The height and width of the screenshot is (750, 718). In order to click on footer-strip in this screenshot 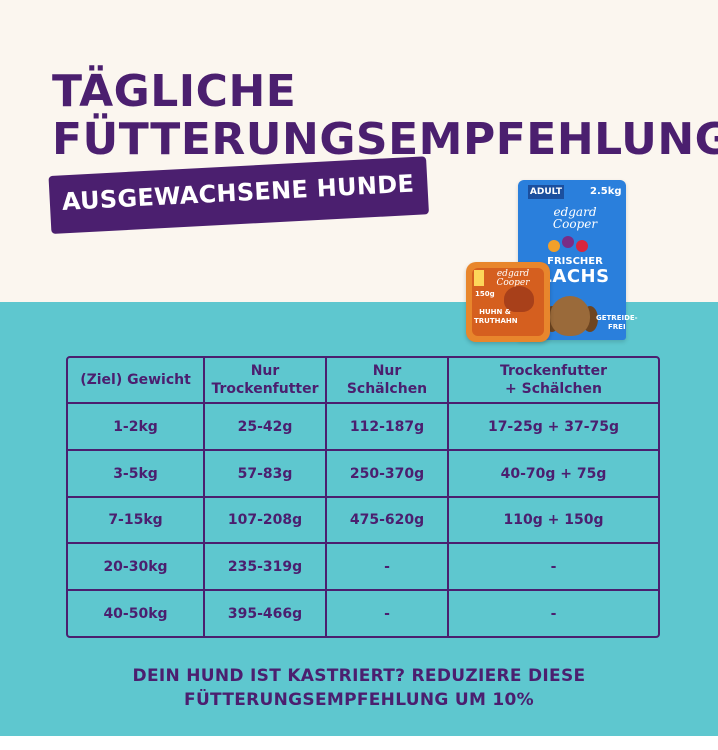, I will do `click(359, 743)`.